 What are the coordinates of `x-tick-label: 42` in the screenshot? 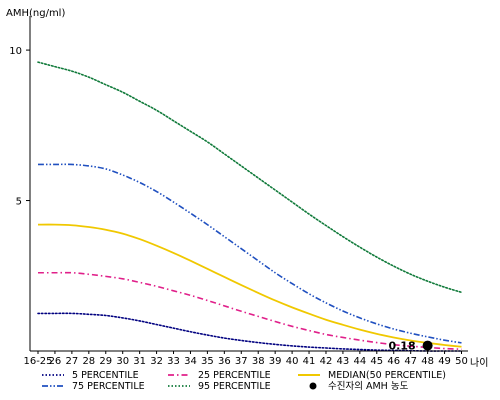 It's located at (326, 361).